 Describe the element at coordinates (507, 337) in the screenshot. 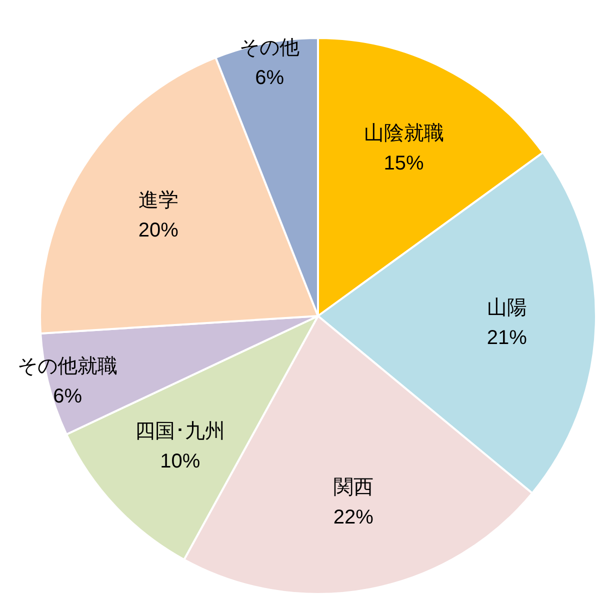

I see `data-label: 21%` at that location.